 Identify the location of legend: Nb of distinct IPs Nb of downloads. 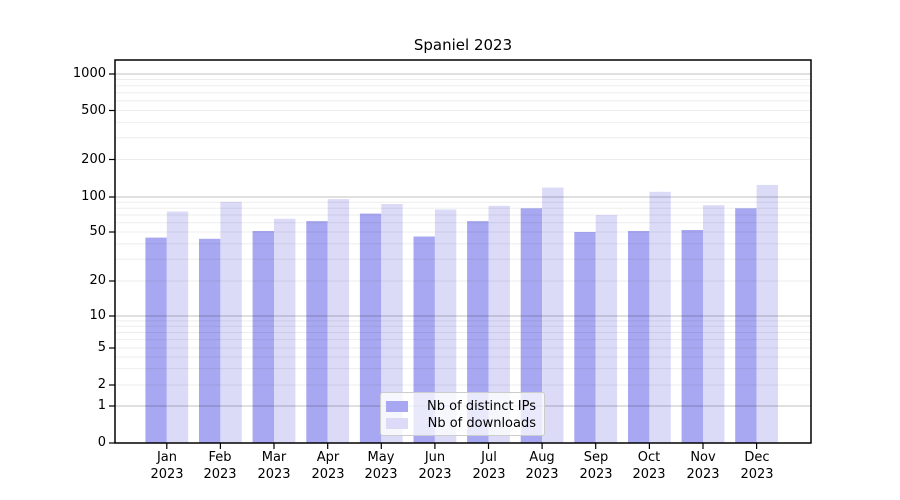
(462, 414).